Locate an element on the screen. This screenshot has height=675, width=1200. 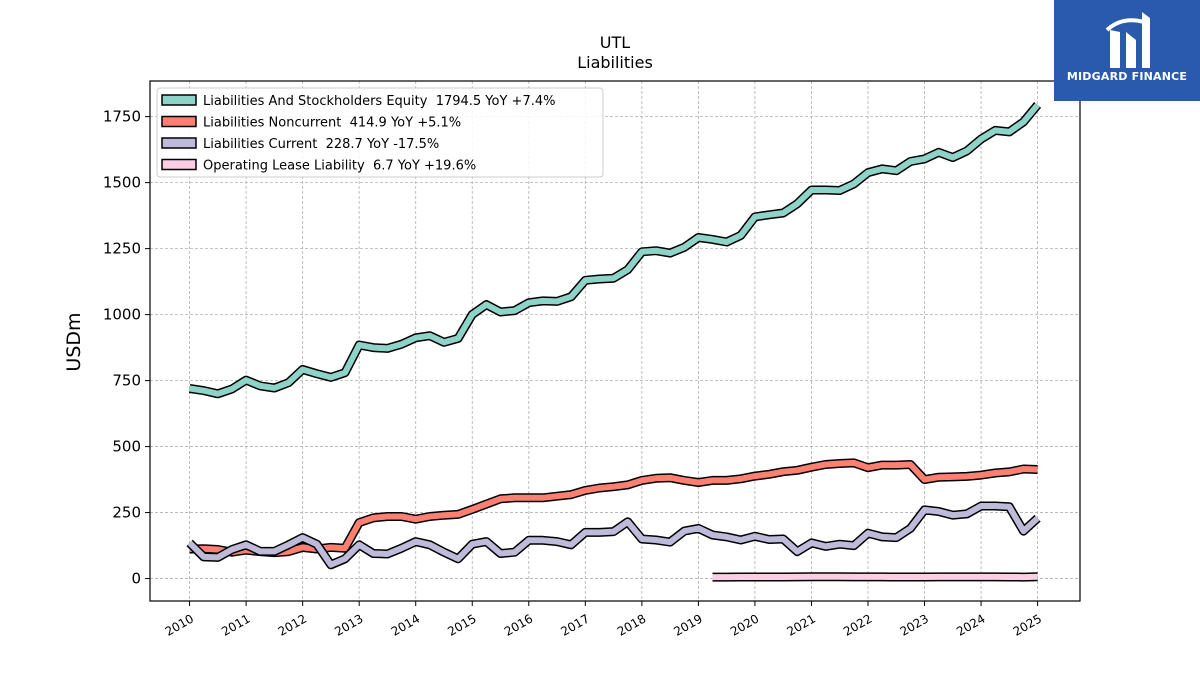
x-tick-label: 2013 is located at coordinates (348, 624).